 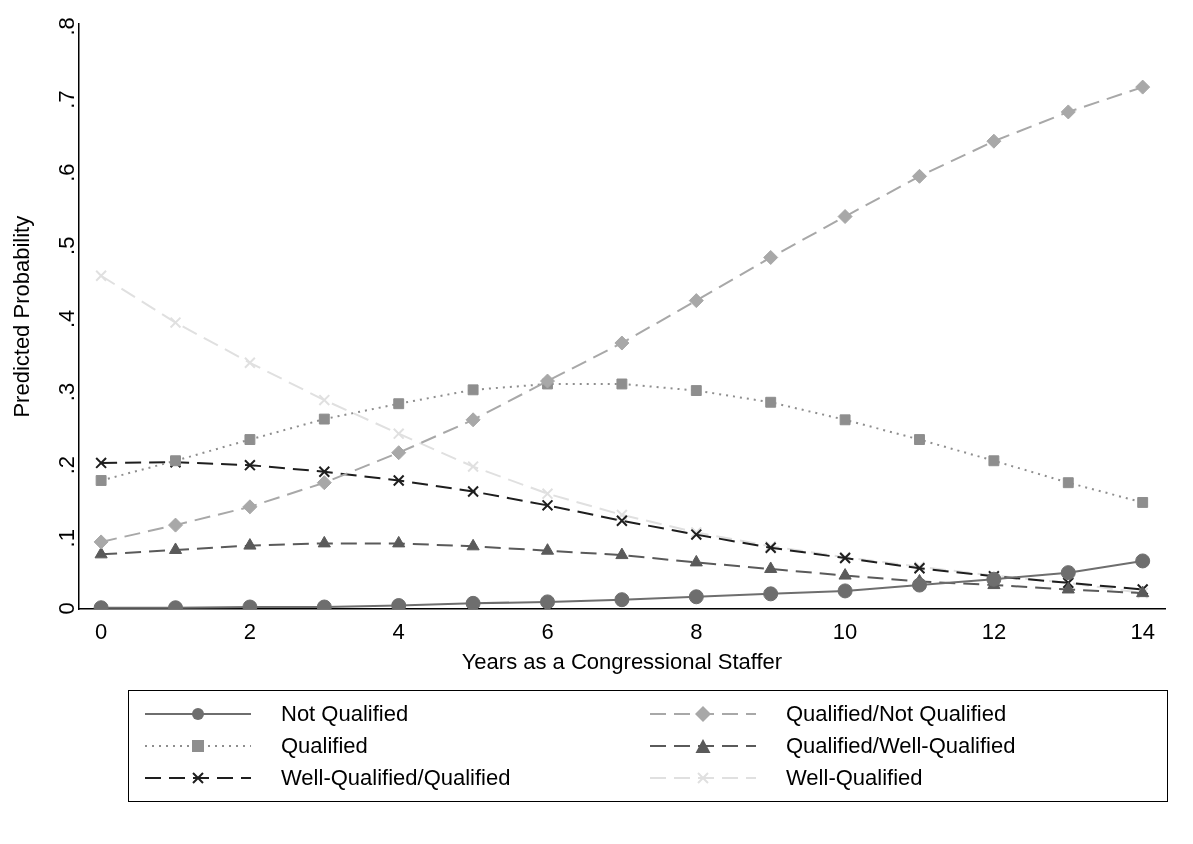 I want to click on x-tick-label: 0, so click(x=101, y=632).